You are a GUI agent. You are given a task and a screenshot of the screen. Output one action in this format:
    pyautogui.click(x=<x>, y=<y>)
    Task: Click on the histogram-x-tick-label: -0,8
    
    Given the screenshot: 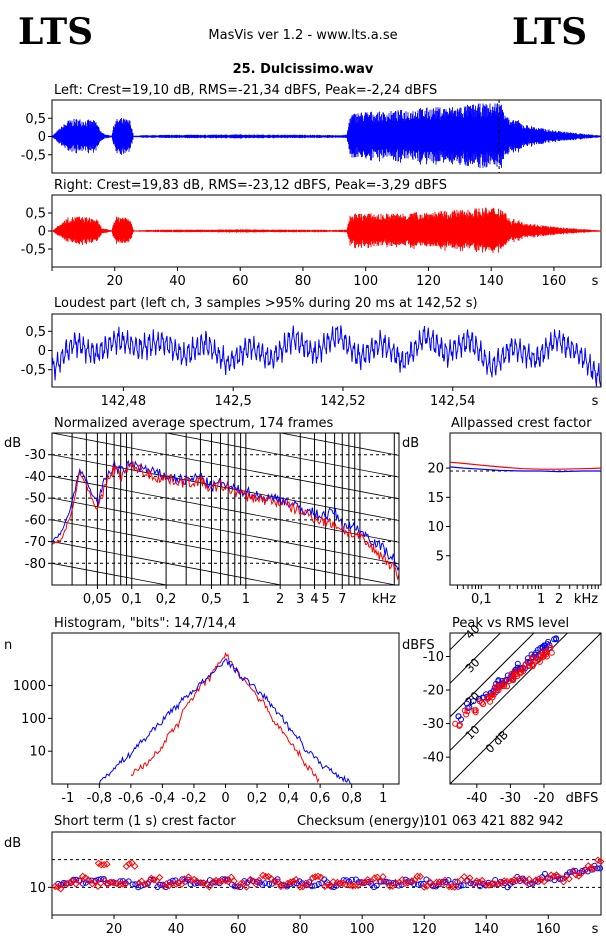 What is the action you would take?
    pyautogui.click(x=99, y=798)
    